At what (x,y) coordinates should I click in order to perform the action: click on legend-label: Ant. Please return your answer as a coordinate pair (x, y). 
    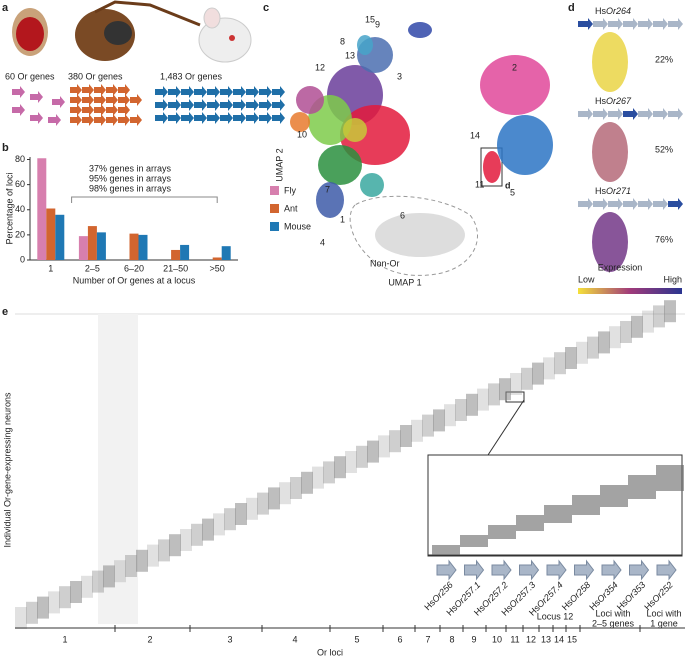
    Looking at the image, I should click on (291, 208).